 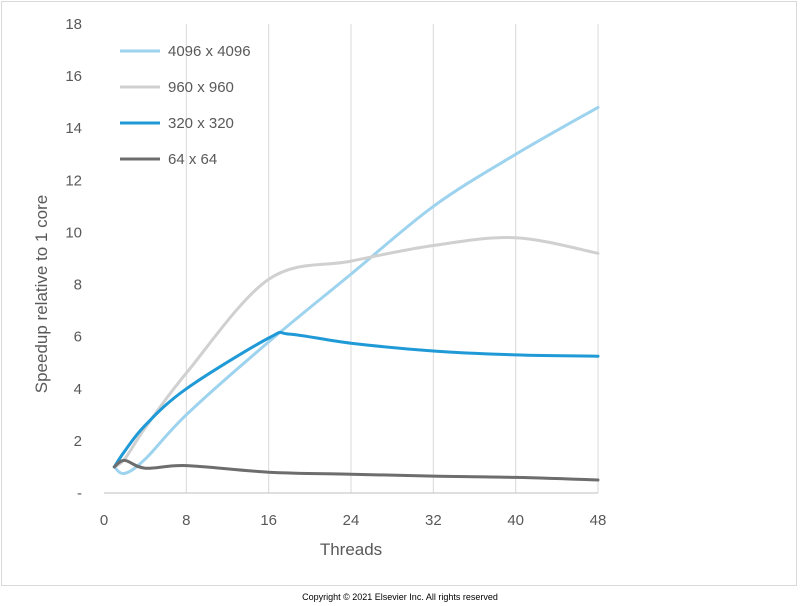 I want to click on y-tick-label: -, so click(x=79, y=493).